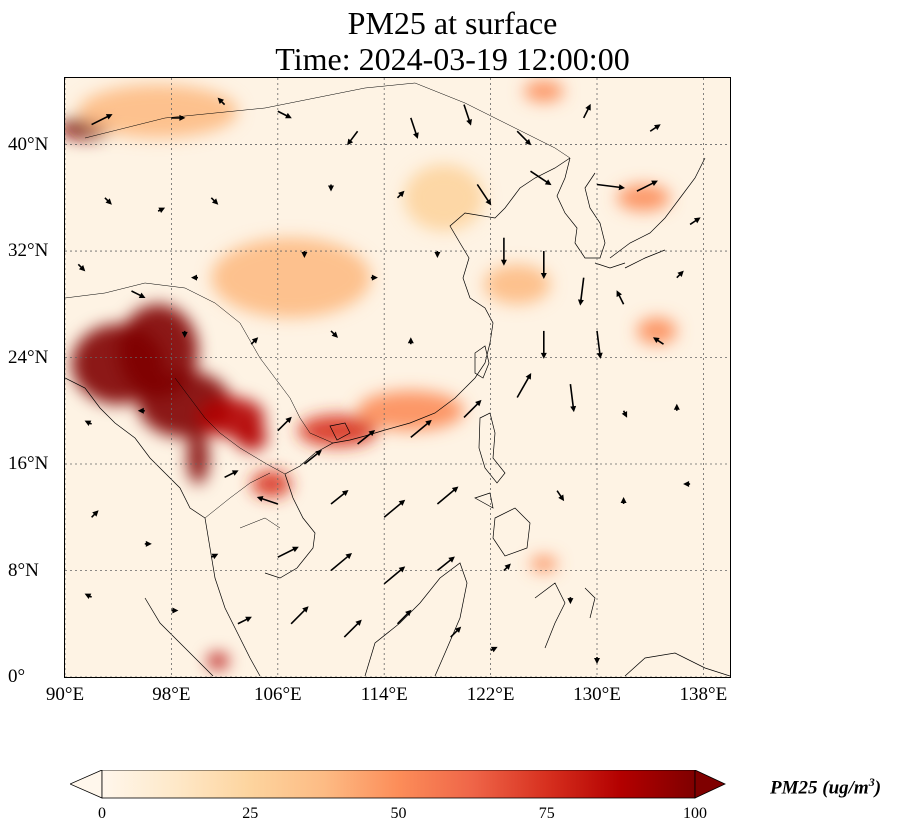 The width and height of the screenshot is (905, 836). What do you see at coordinates (232, 597) in the screenshot?
I see `coastline-malaya` at bounding box center [232, 597].